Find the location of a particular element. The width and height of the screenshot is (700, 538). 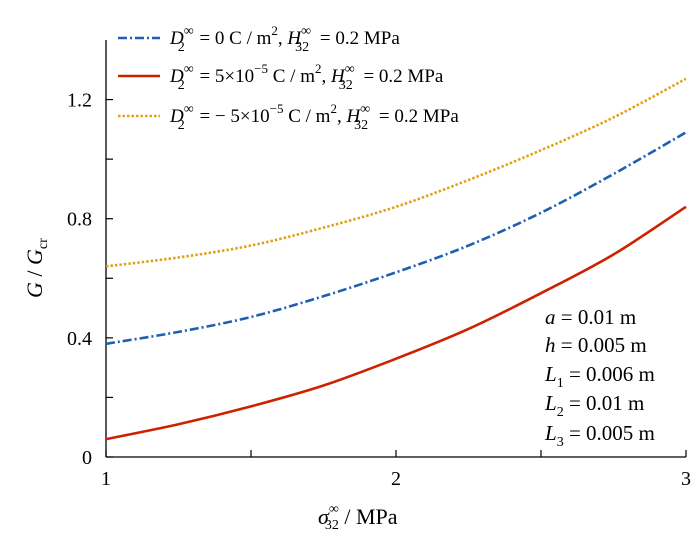

y-label-main: G is located at coordinates (34, 290).